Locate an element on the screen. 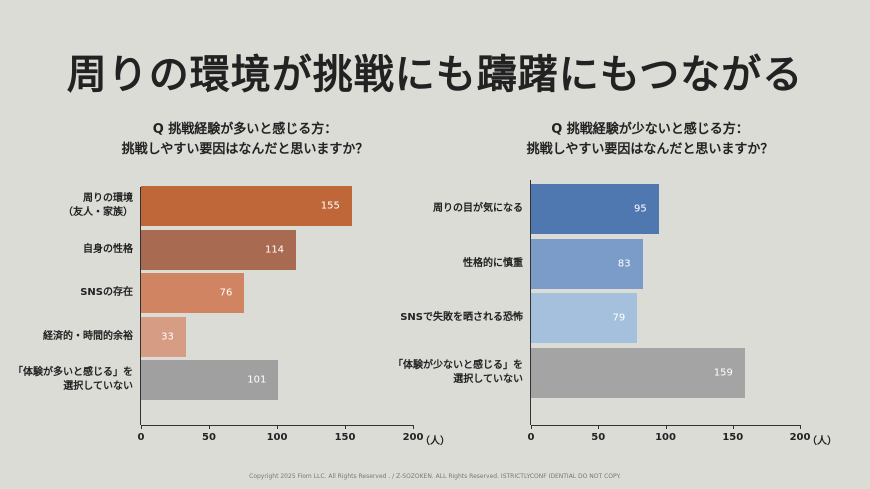 The image size is (870, 489). value-label: 155 is located at coordinates (330, 206).